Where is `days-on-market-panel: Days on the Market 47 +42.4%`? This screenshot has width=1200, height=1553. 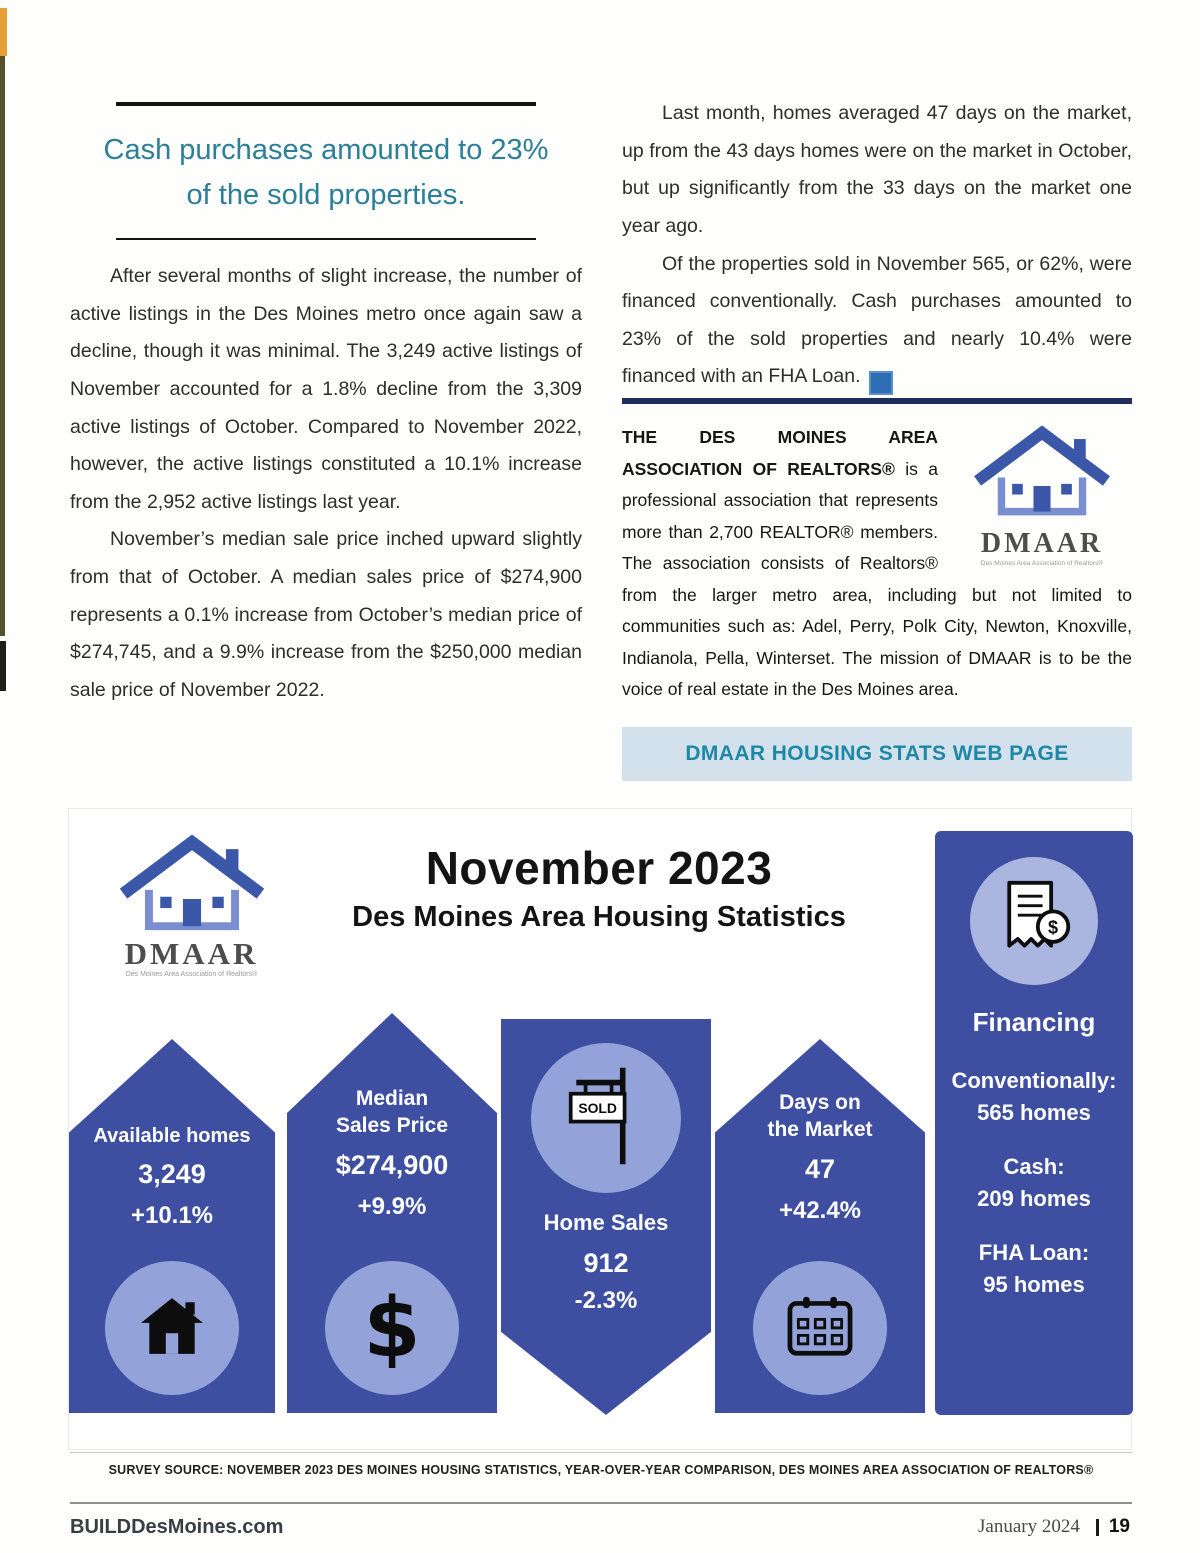
days-on-market-panel: Days on the Market 47 +42.4% is located at coordinates (820, 1226).